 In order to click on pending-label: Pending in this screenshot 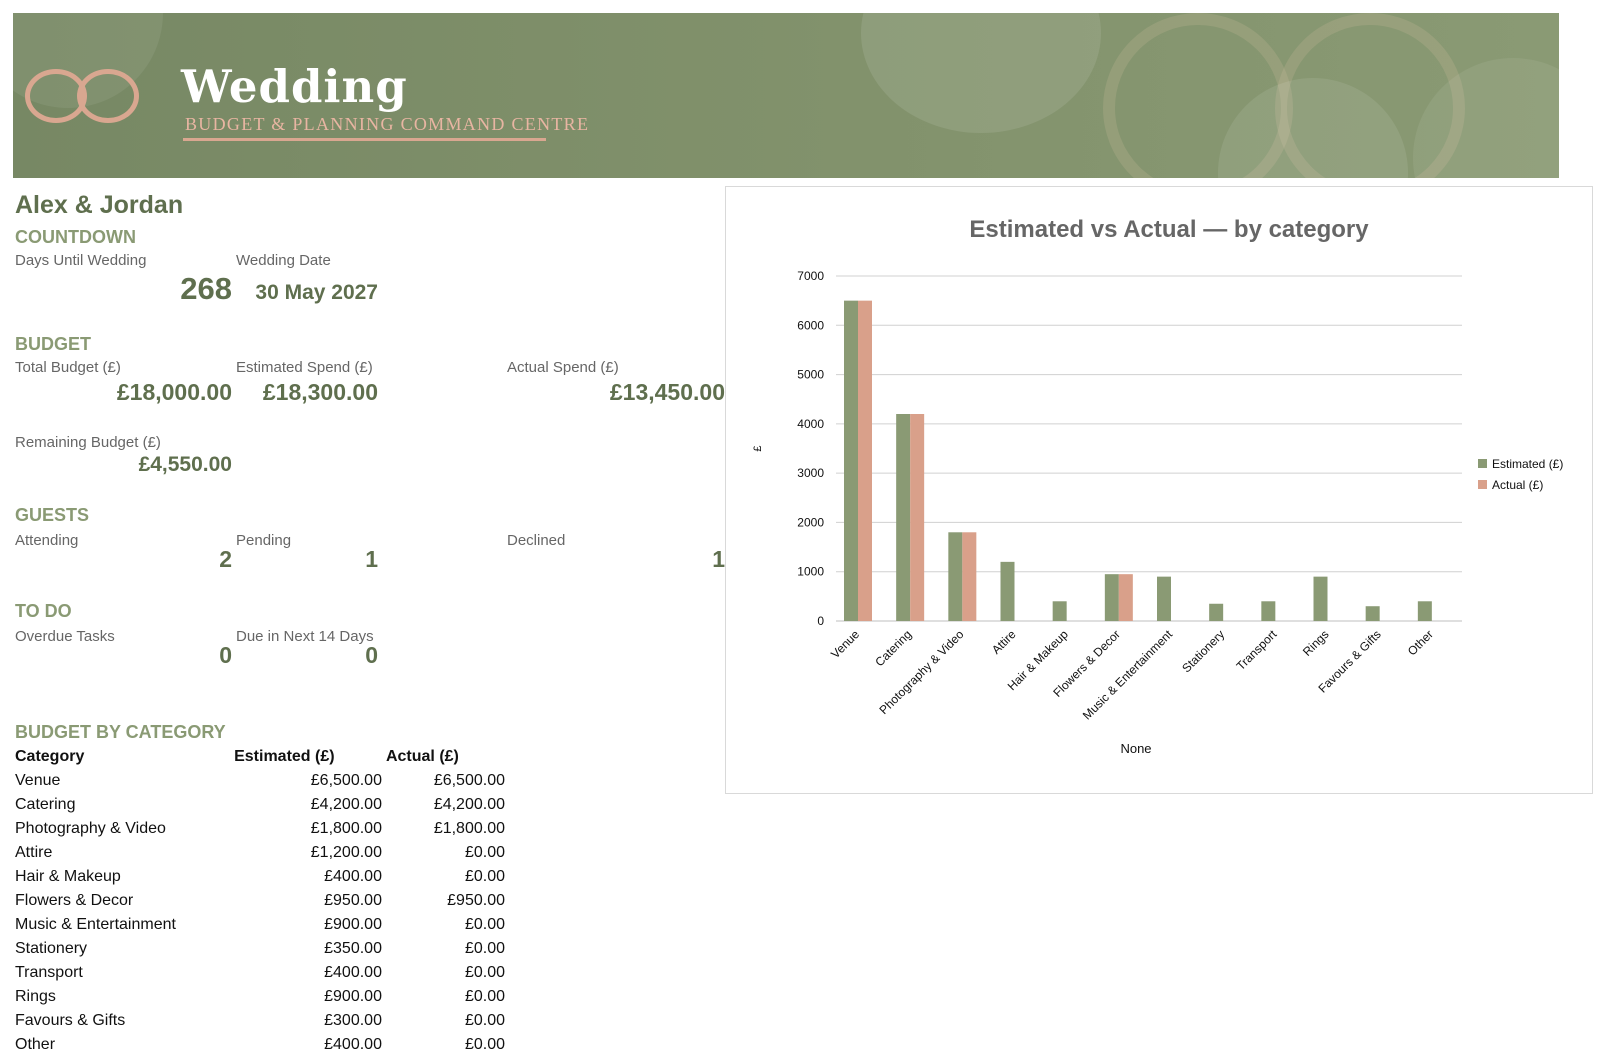, I will do `click(264, 540)`.